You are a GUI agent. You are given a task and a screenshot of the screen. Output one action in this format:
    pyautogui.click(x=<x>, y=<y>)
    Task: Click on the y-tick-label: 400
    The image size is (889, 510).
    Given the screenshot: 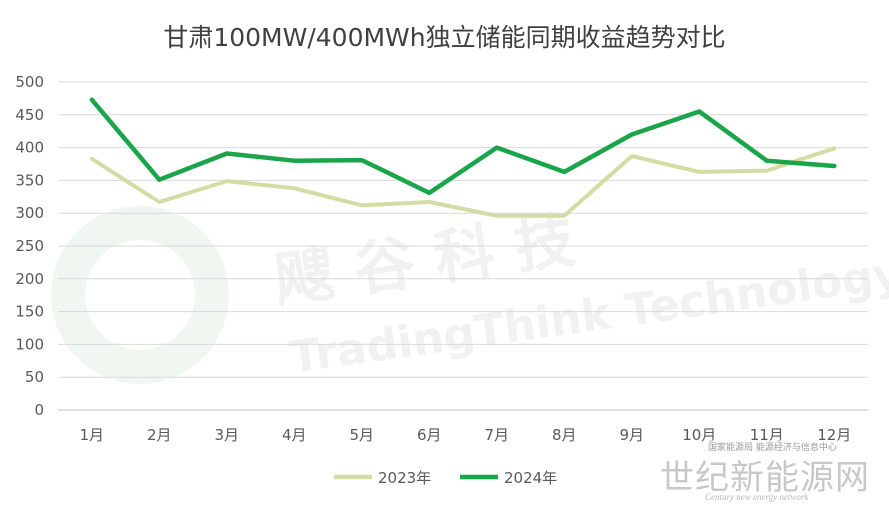 What is the action you would take?
    pyautogui.click(x=29, y=148)
    